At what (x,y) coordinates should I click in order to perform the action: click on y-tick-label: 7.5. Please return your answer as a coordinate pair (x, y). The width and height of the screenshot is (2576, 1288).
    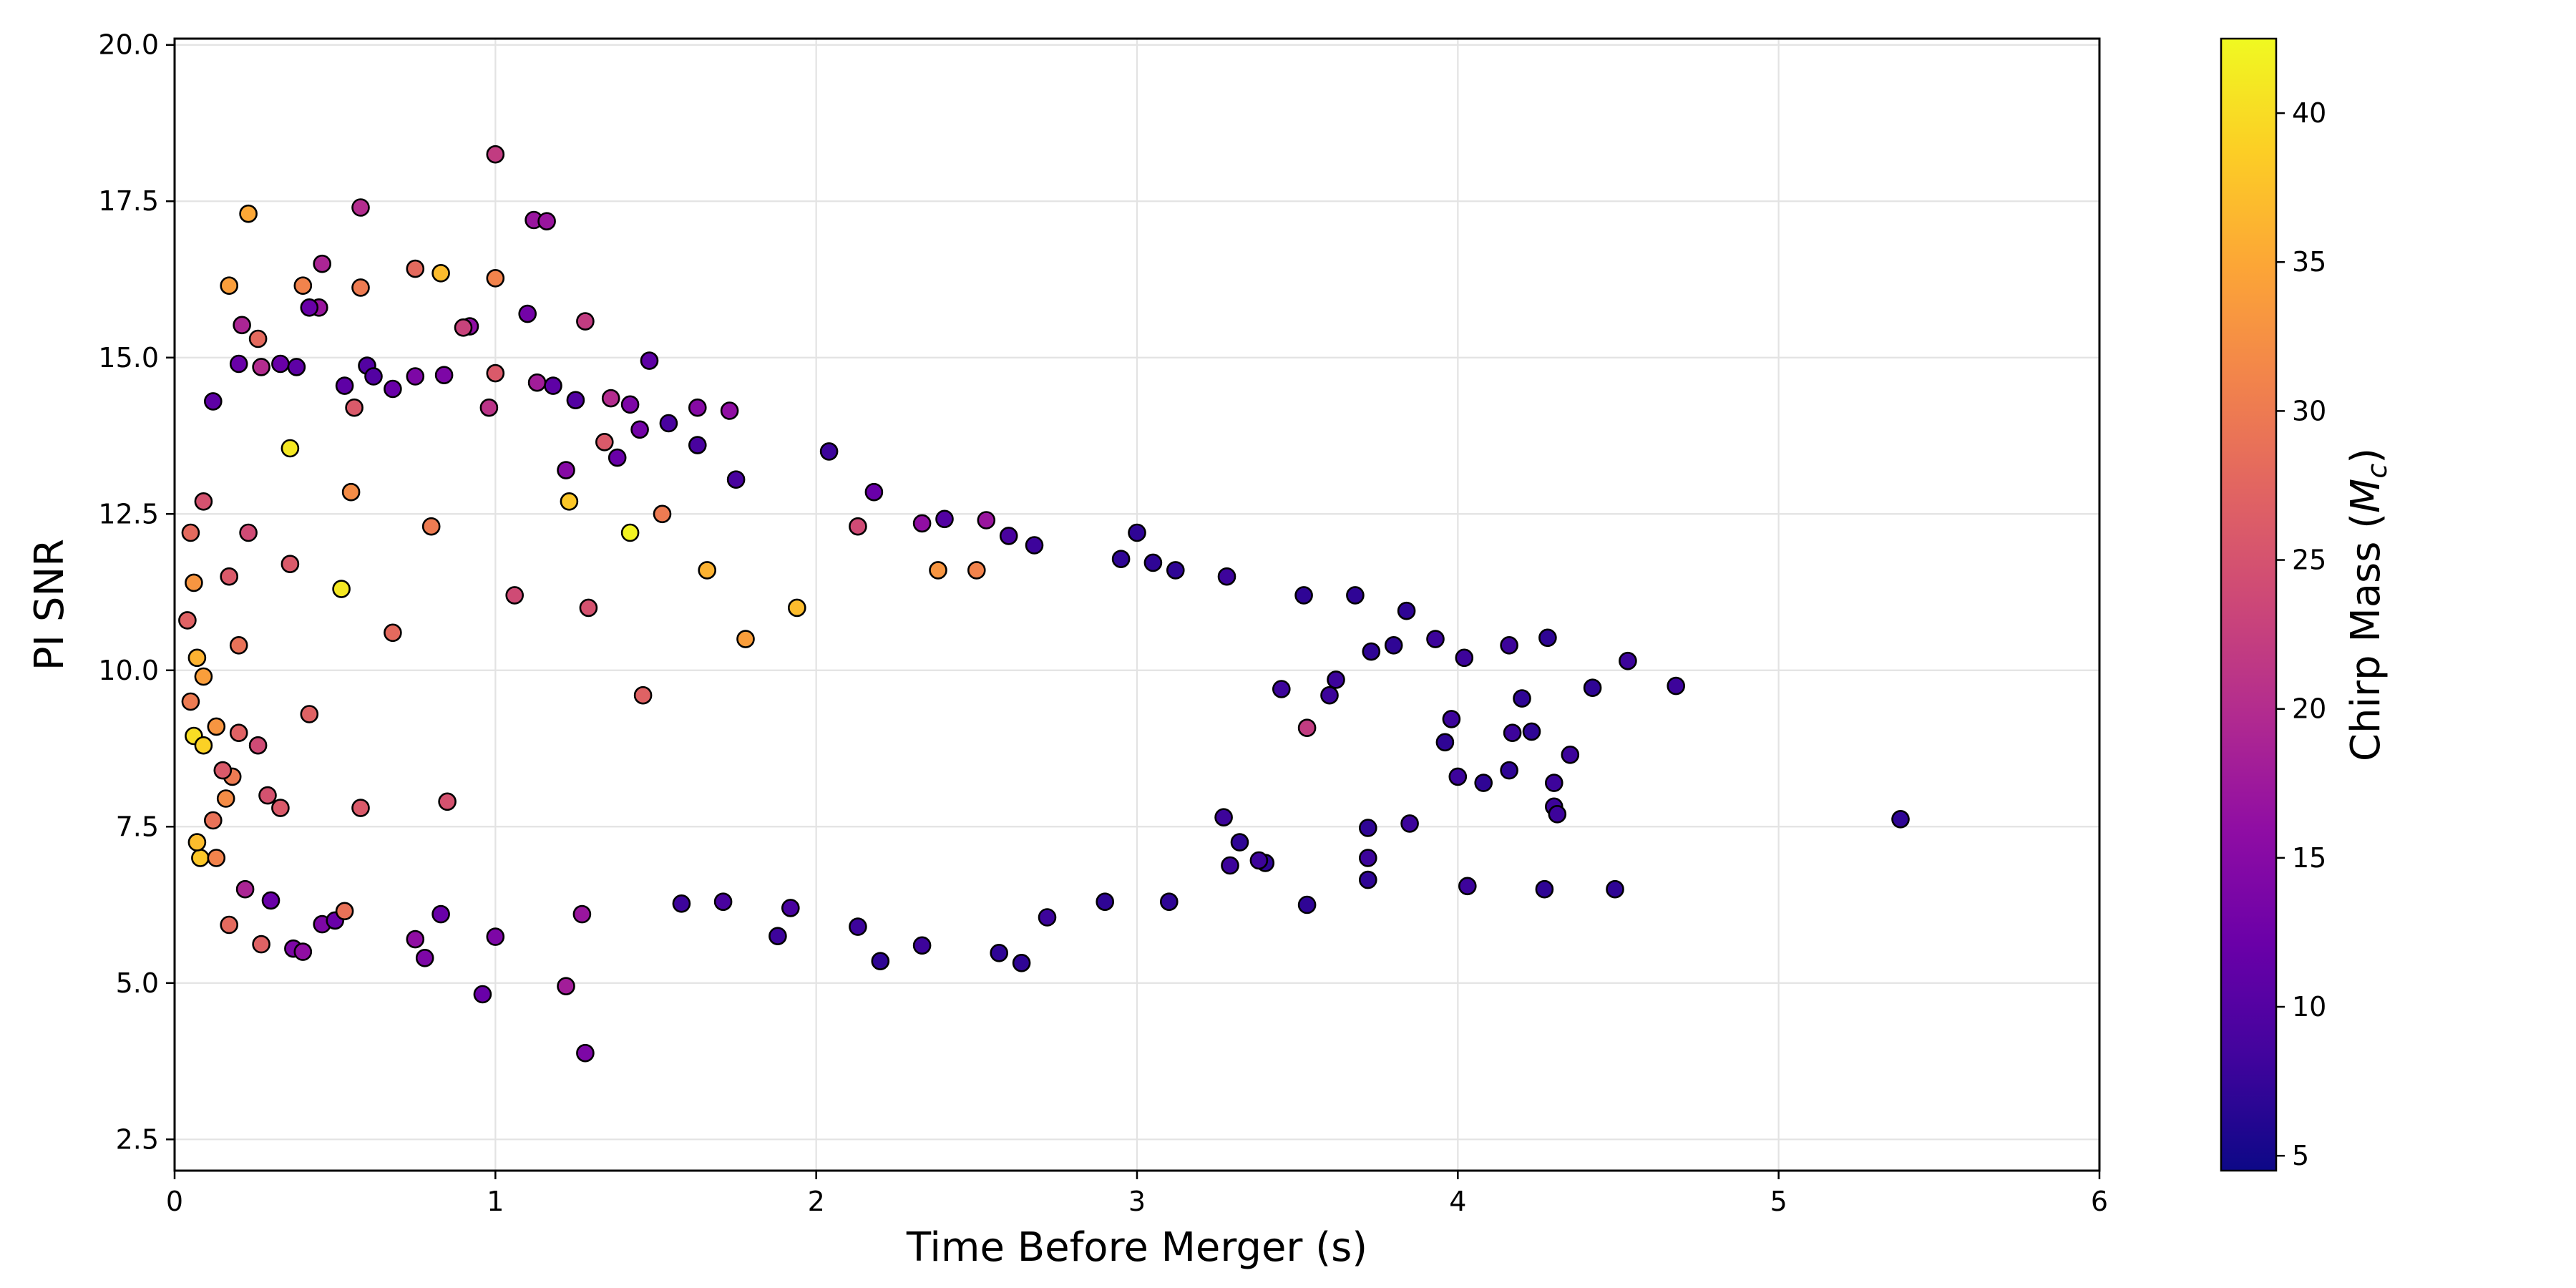
    Looking at the image, I should click on (137, 826).